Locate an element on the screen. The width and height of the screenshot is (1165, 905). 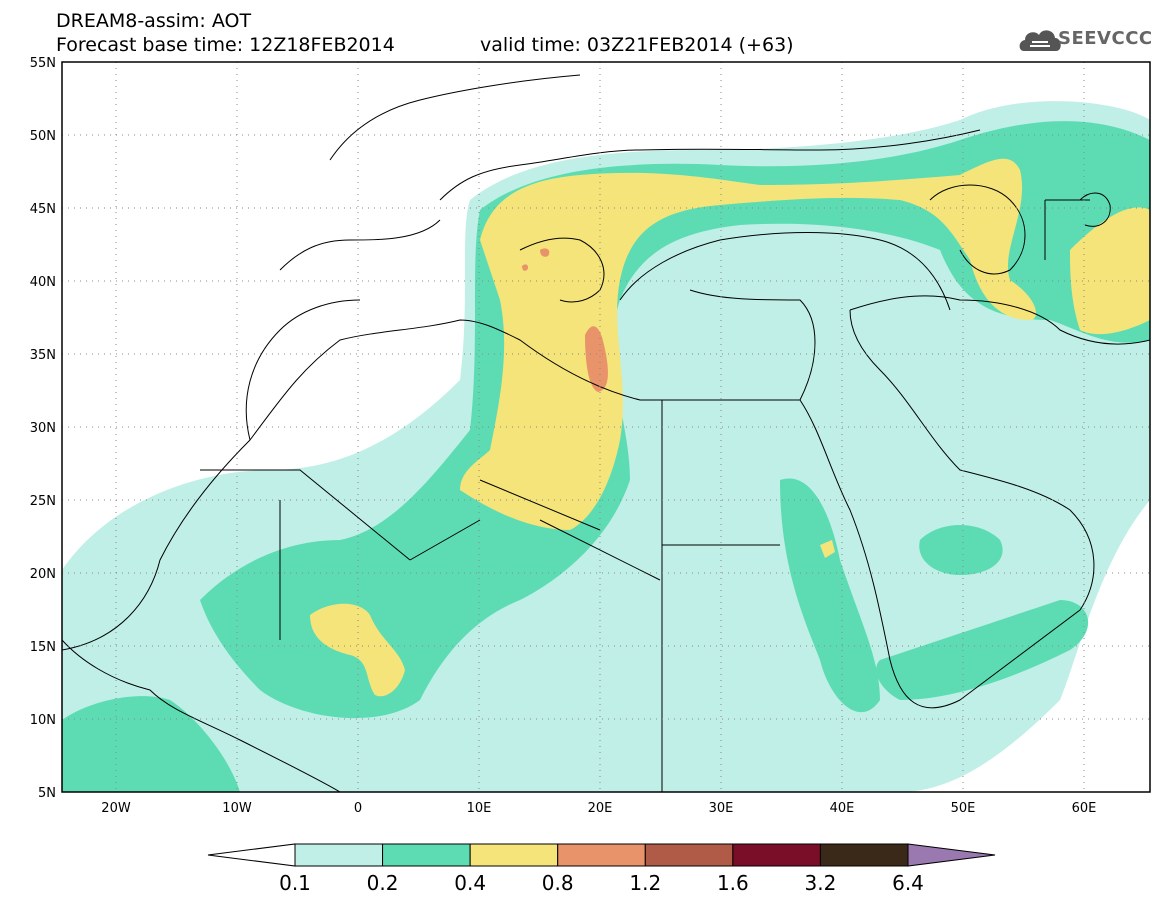
cloud-icon is located at coordinates (1040, 40).